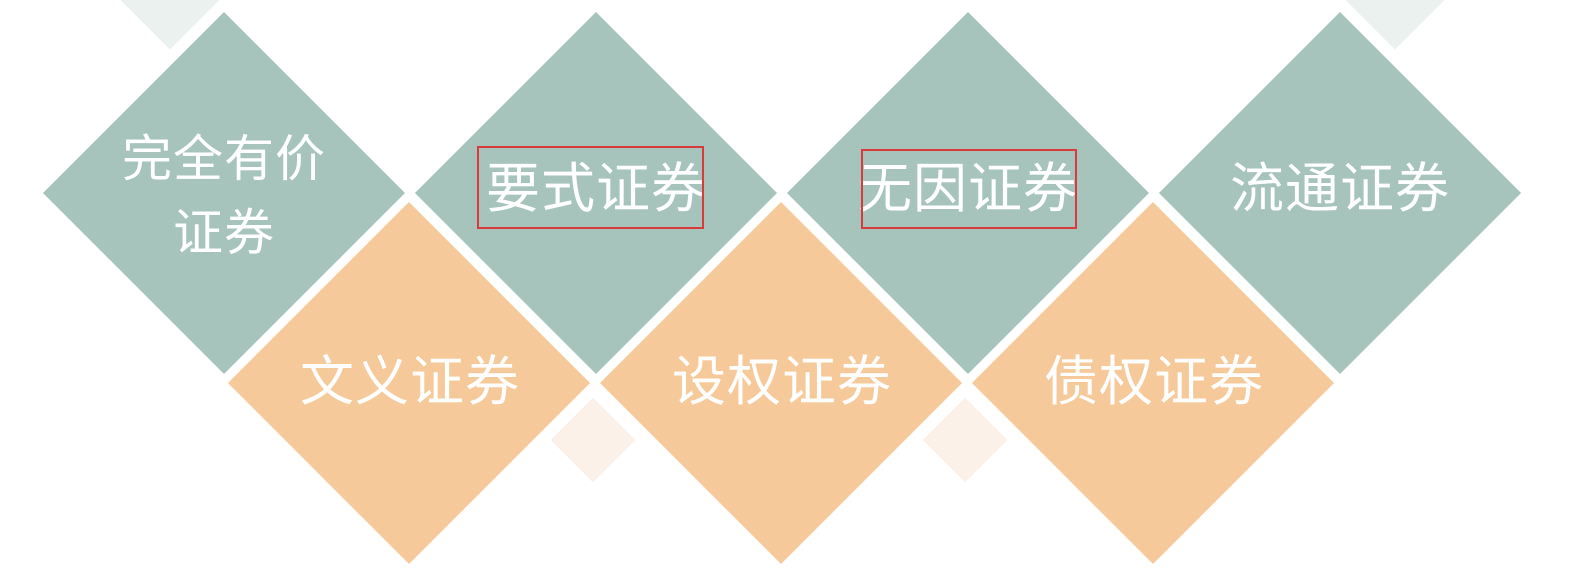 The width and height of the screenshot is (1584, 580). I want to click on label-liutong: 流通证券, so click(1340, 188).